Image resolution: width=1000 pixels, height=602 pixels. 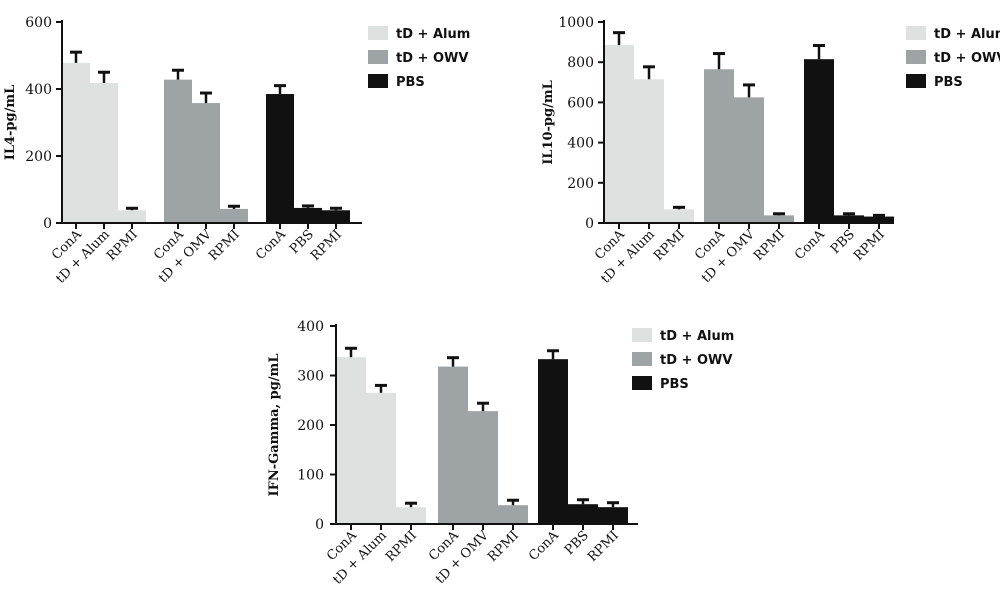 I want to click on y-axis-label: IL4-pg/mL, so click(x=10, y=123).